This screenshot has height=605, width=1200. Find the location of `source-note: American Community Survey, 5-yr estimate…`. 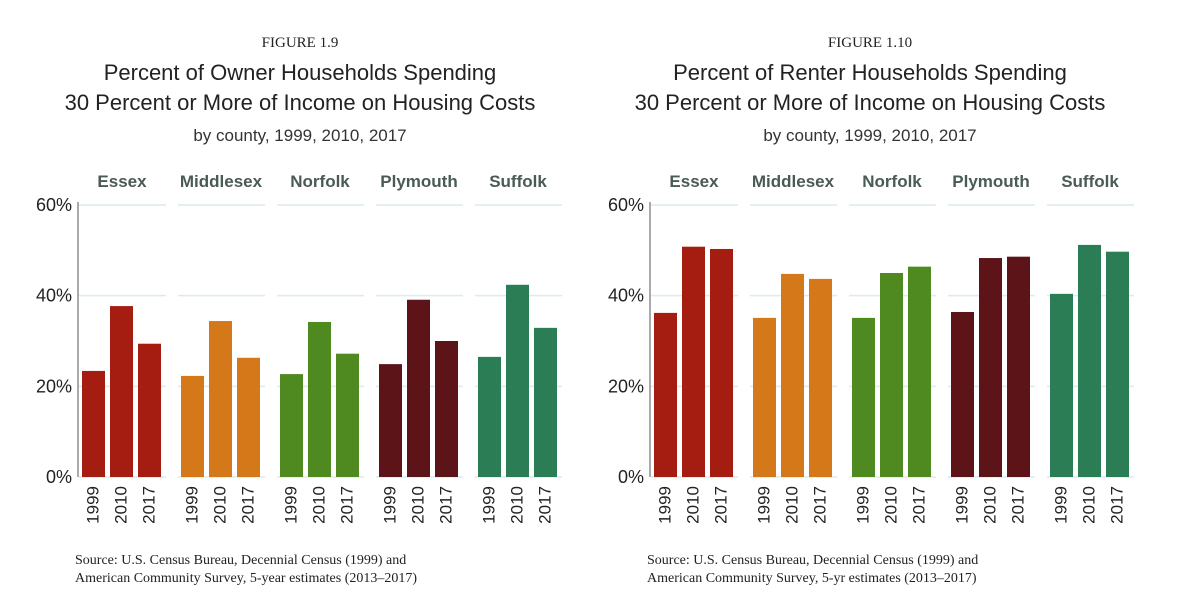

source-note: American Community Survey, 5-yr estimate… is located at coordinates (812, 578).